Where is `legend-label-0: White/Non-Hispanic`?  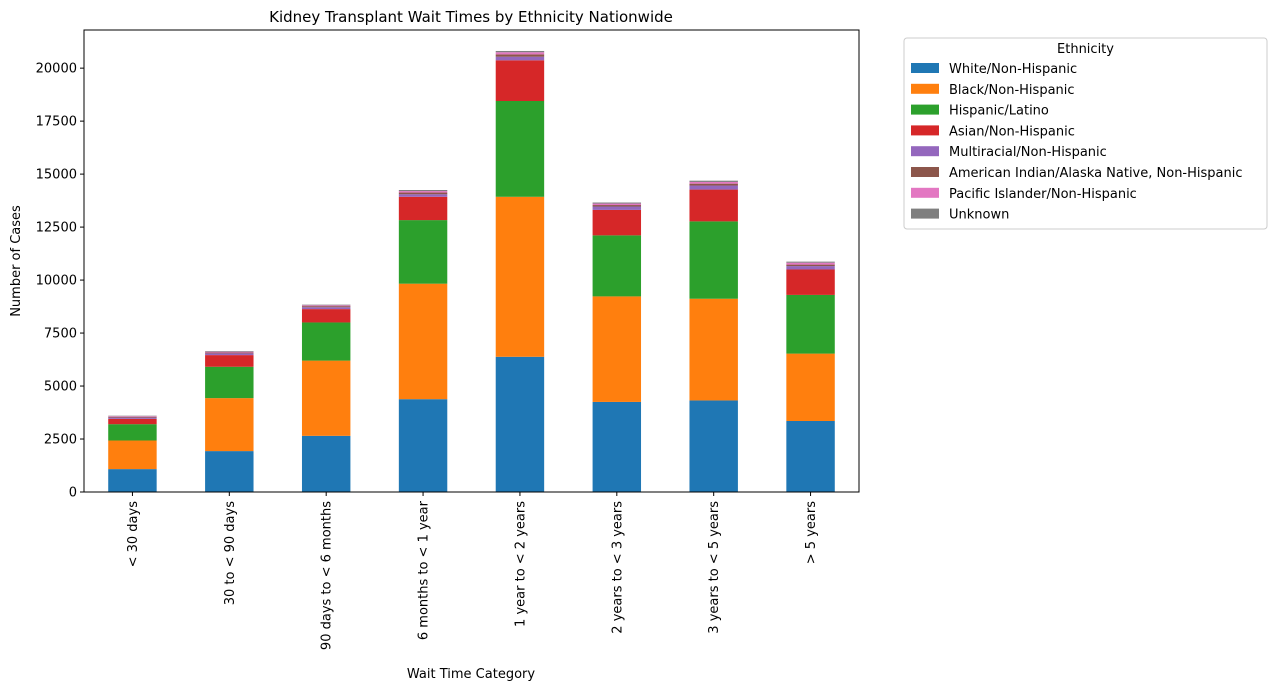 legend-label-0: White/Non-Hispanic is located at coordinates (1013, 69).